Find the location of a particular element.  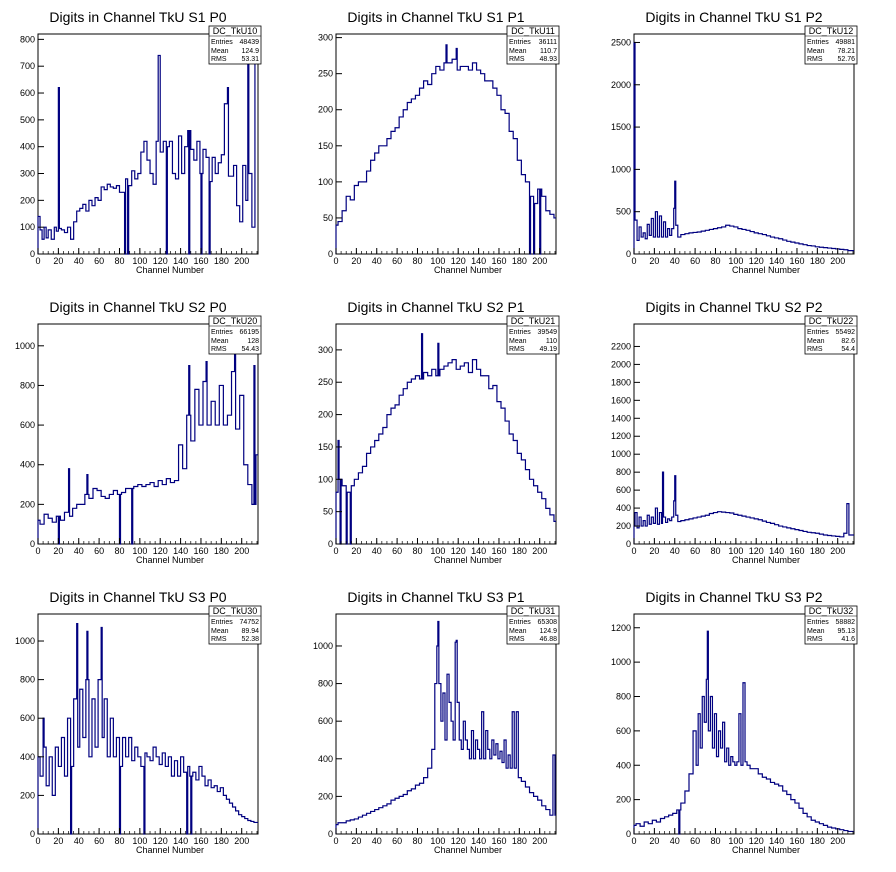

stats-value-mean: 124.9 is located at coordinates (548, 631).